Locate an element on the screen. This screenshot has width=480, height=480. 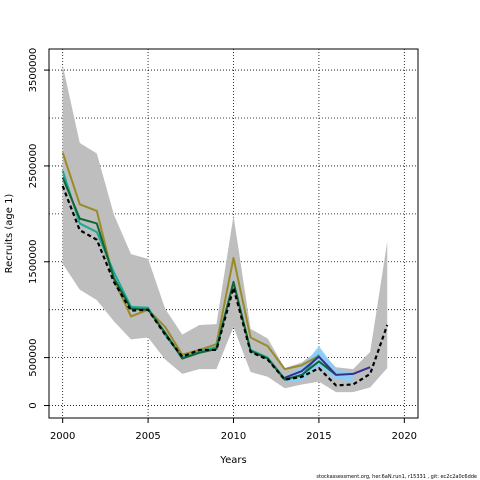
y-axis: 0 500000 1500000 2500000 3500000 is located at coordinates (39, 228).